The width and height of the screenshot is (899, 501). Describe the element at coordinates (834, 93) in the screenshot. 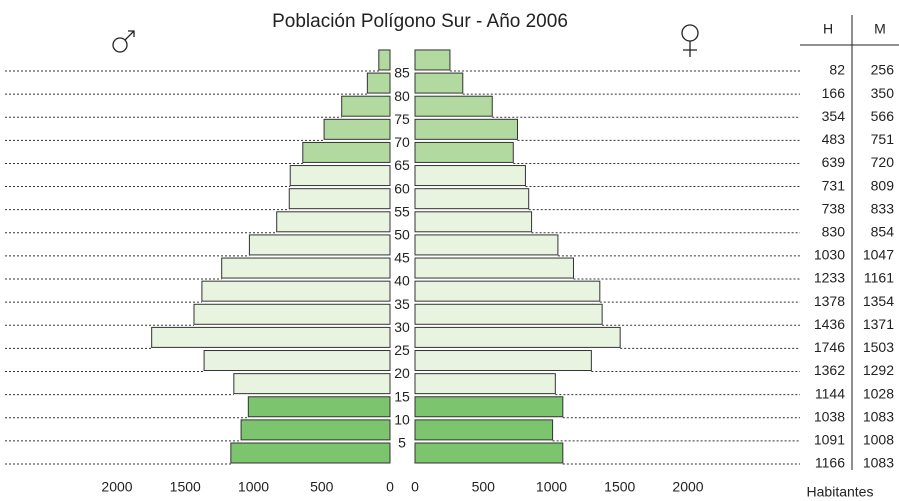

I see `table-value: 166` at that location.